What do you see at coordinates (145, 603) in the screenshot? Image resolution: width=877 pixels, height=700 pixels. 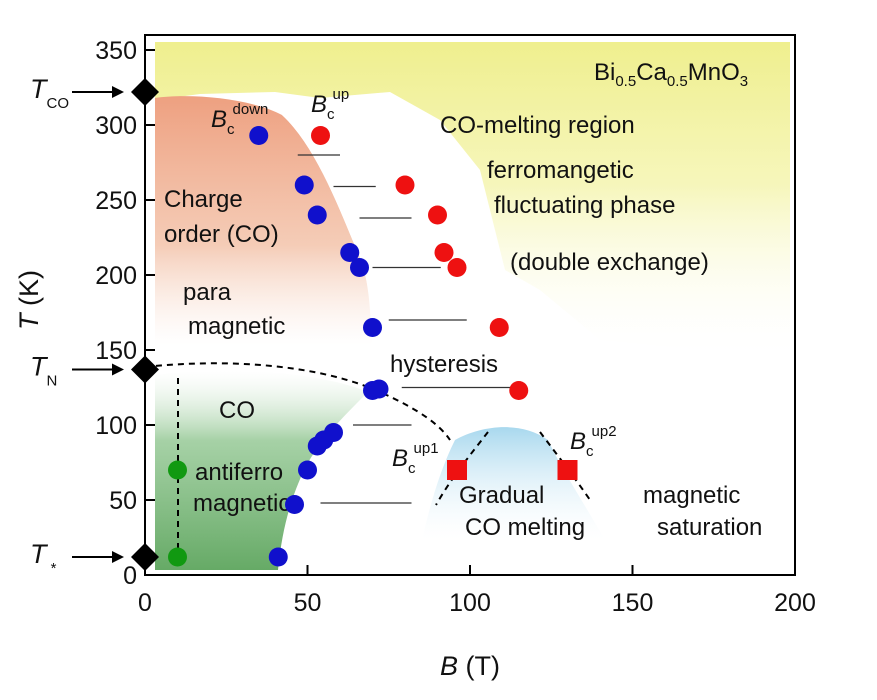 I see `x-tick-label: 0` at bounding box center [145, 603].